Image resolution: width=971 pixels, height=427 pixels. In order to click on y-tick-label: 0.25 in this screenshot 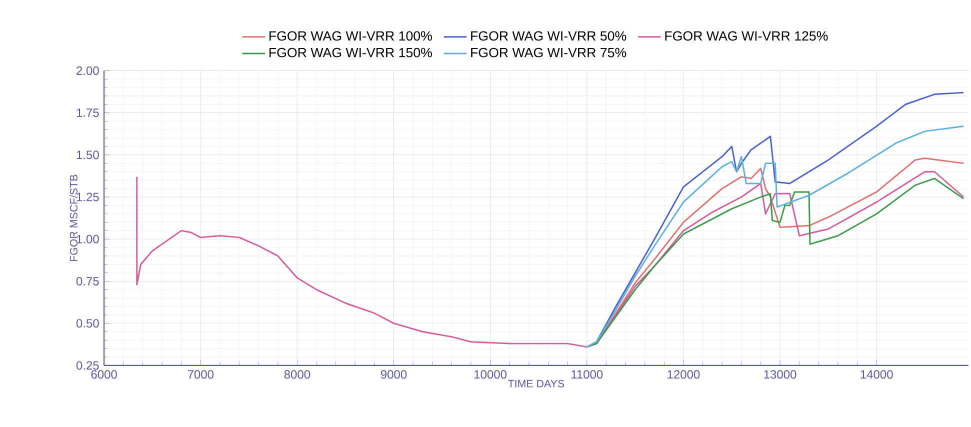, I will do `click(87, 365)`.